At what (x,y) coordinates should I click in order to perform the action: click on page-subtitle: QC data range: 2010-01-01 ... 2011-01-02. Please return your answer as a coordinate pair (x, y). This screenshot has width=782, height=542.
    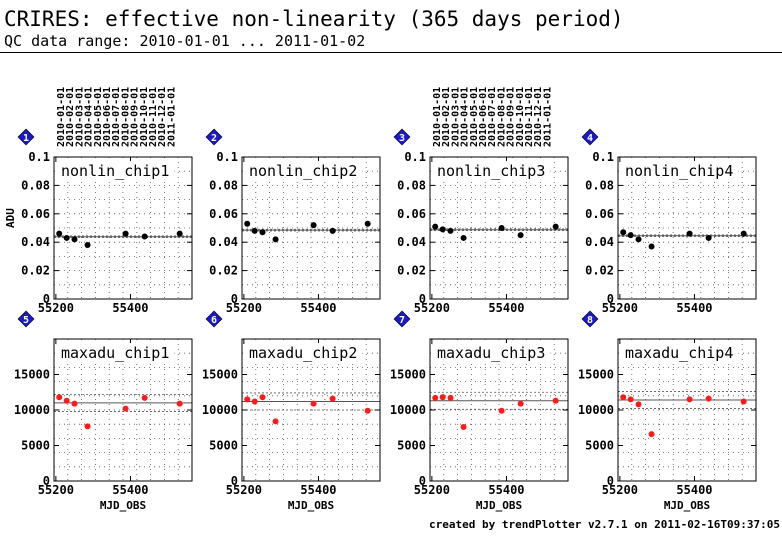
    Looking at the image, I should click on (185, 41).